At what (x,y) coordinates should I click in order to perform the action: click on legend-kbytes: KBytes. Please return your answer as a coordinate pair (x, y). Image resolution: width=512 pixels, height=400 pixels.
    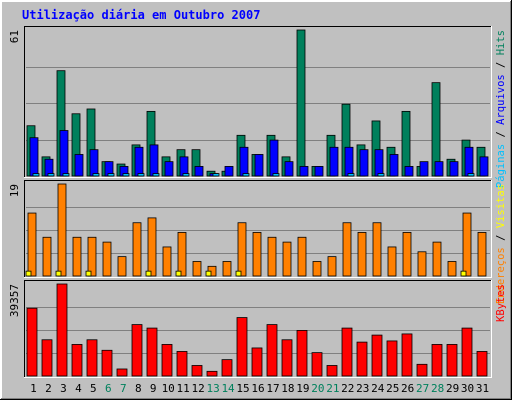
    Looking at the image, I should click on (501, 303).